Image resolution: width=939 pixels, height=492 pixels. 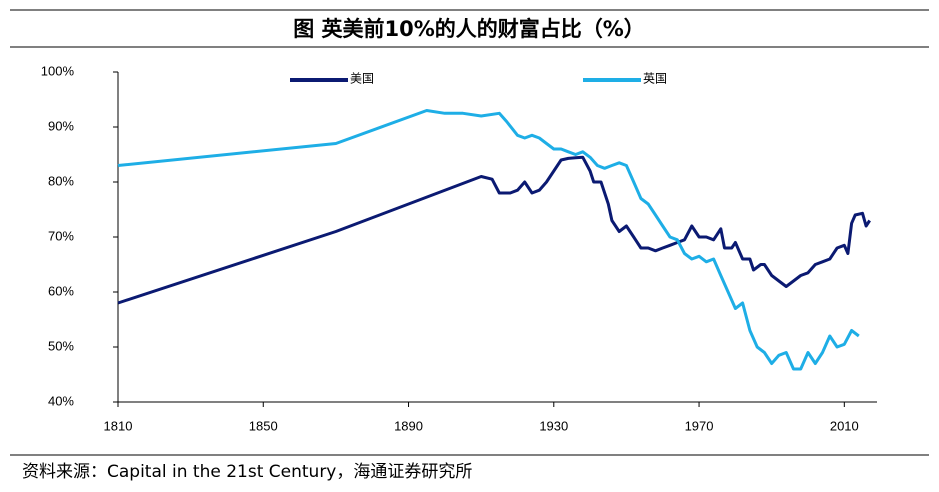 What do you see at coordinates (61, 290) in the screenshot?
I see `y-tick-label: 60%` at bounding box center [61, 290].